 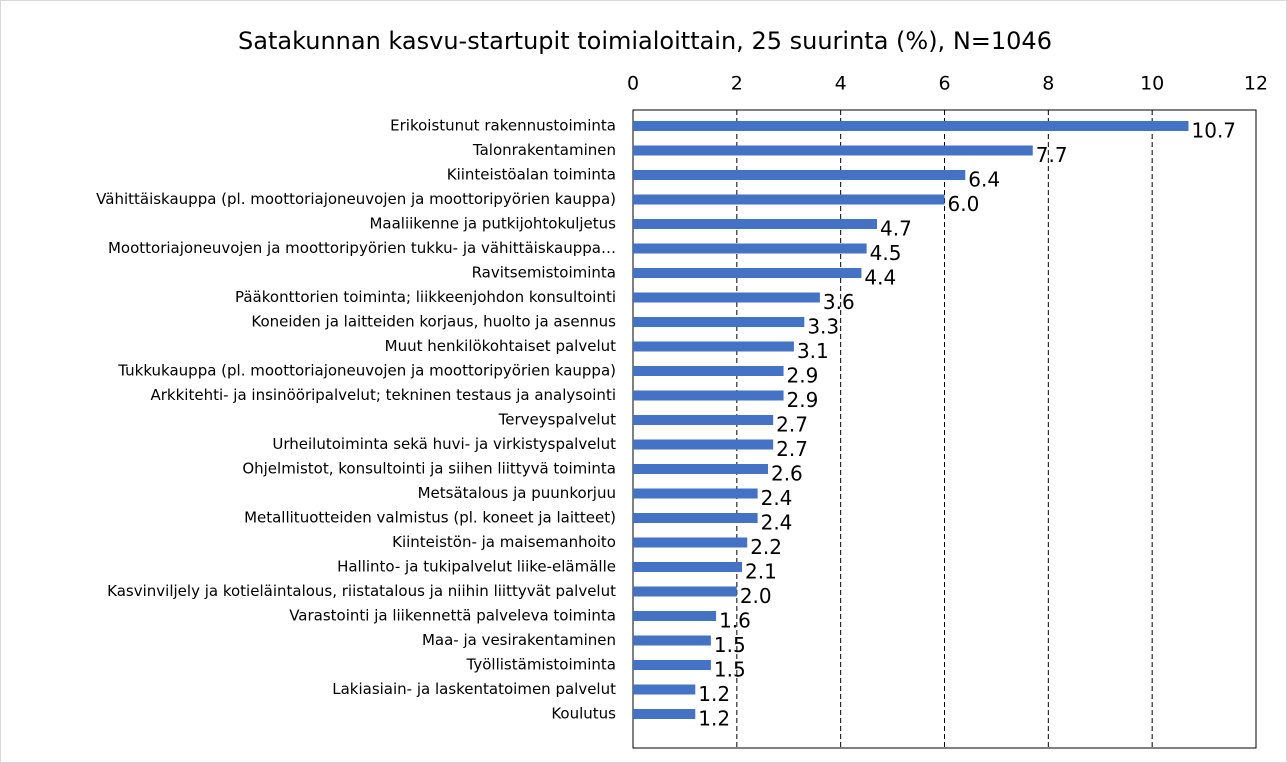 I want to click on category-label: Kiinteistön- ja maisemanhoito, so click(x=504, y=542).